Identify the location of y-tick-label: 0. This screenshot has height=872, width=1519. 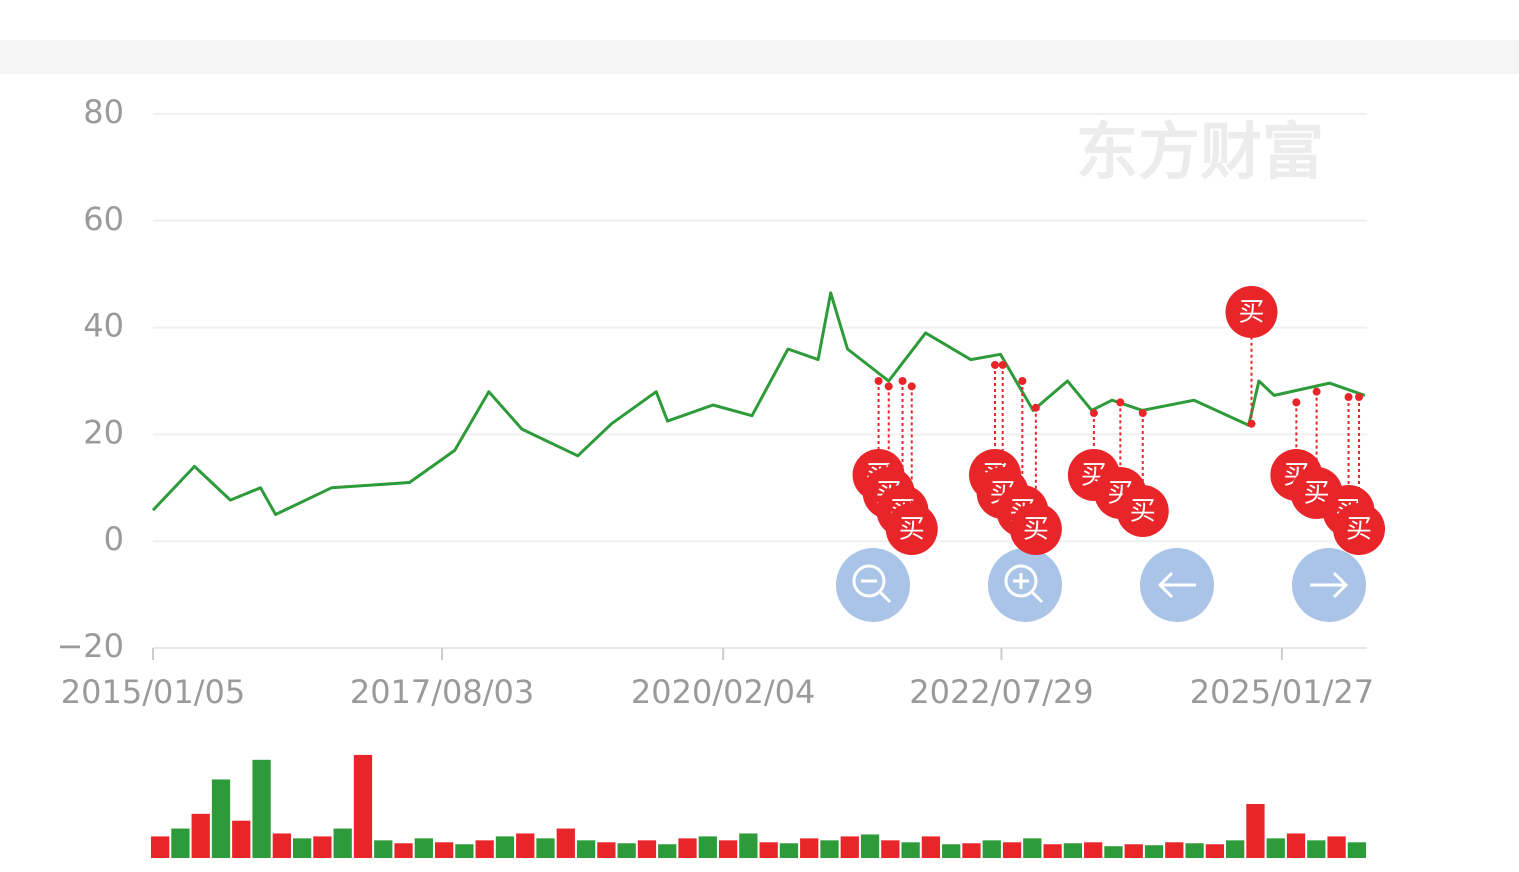
(114, 539).